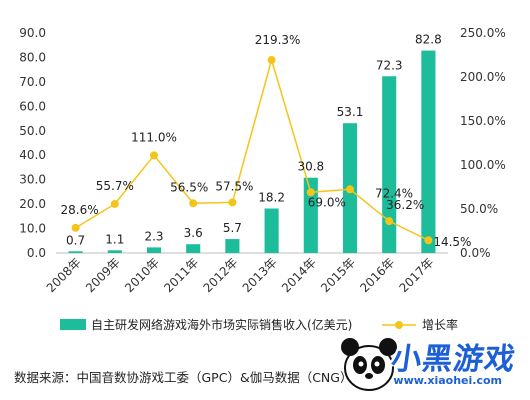 The image size is (530, 400). Describe the element at coordinates (447, 380) in the screenshot. I see `watermark-url: www.xiaohei.com` at that location.